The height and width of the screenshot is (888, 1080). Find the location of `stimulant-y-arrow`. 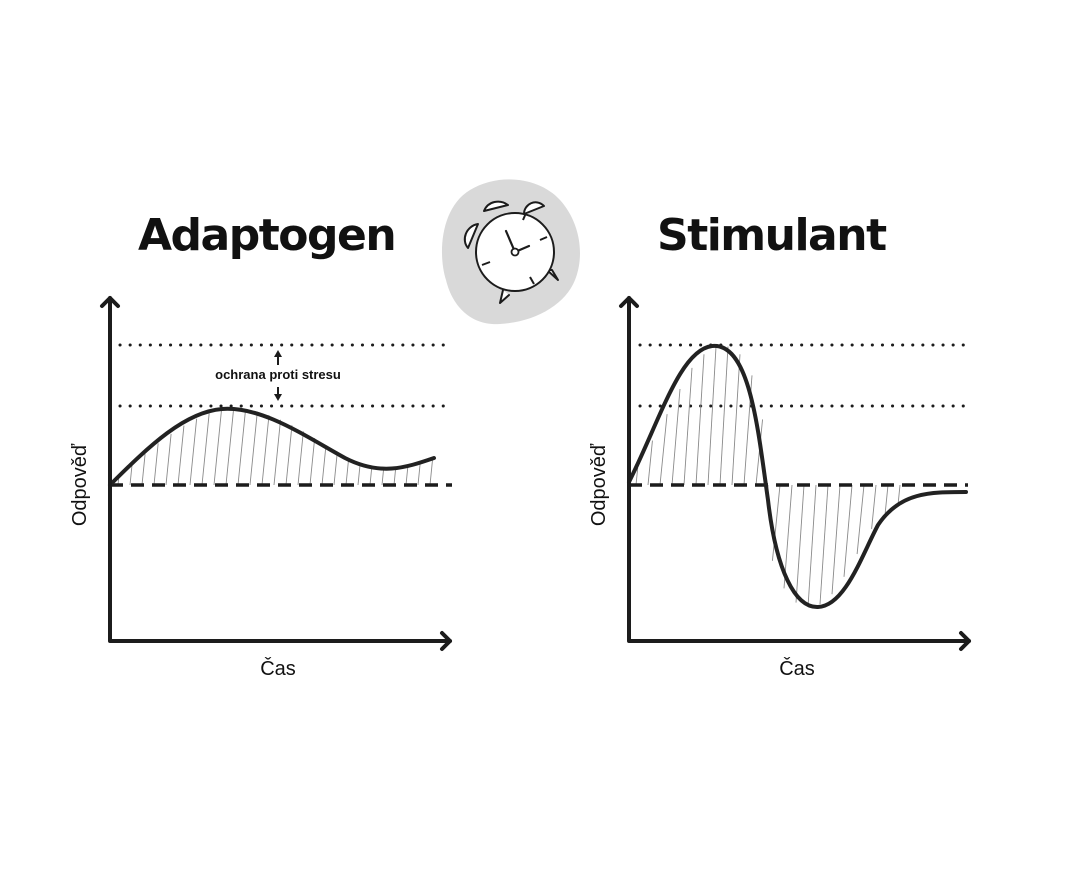

stimulant-y-arrow is located at coordinates (629, 302).